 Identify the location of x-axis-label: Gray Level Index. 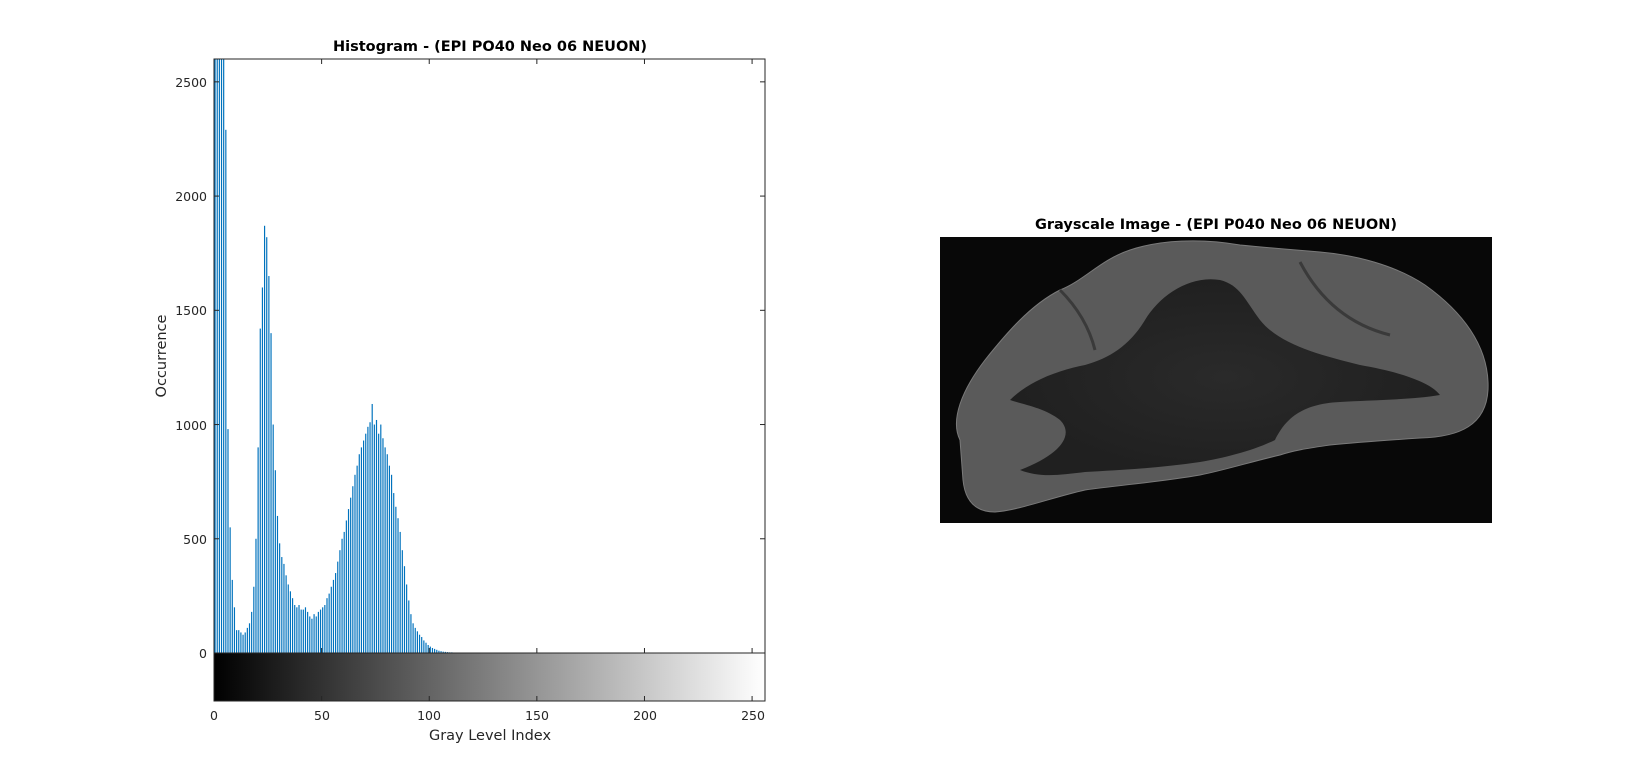
(490, 736).